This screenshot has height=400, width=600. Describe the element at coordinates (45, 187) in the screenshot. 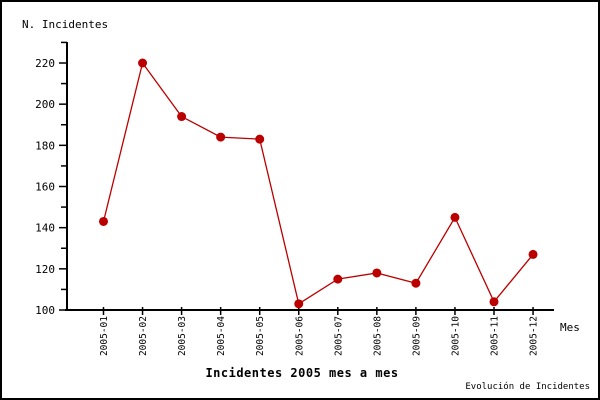

I see `y-tick-label: 160` at that location.